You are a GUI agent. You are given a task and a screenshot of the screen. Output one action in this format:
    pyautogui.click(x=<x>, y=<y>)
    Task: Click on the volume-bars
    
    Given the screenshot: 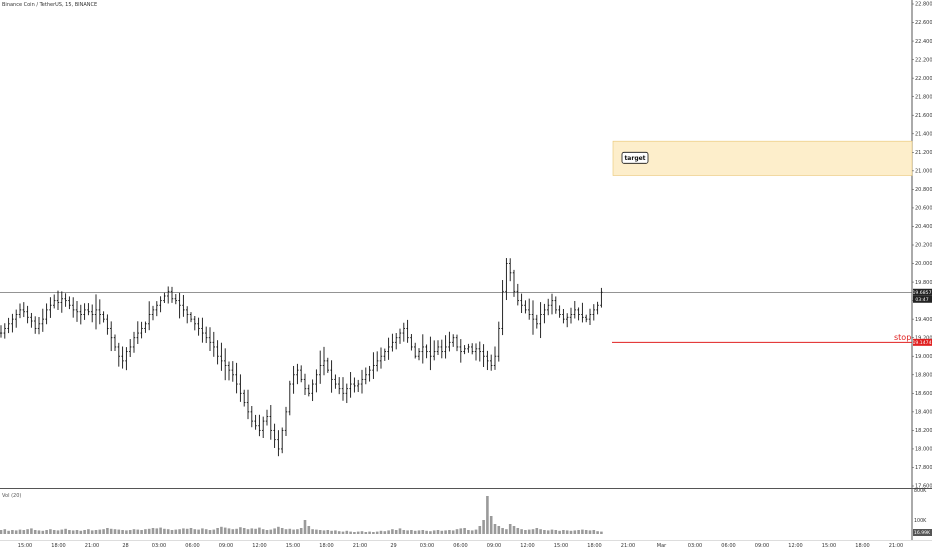 What is the action you would take?
    pyautogui.click(x=301, y=515)
    